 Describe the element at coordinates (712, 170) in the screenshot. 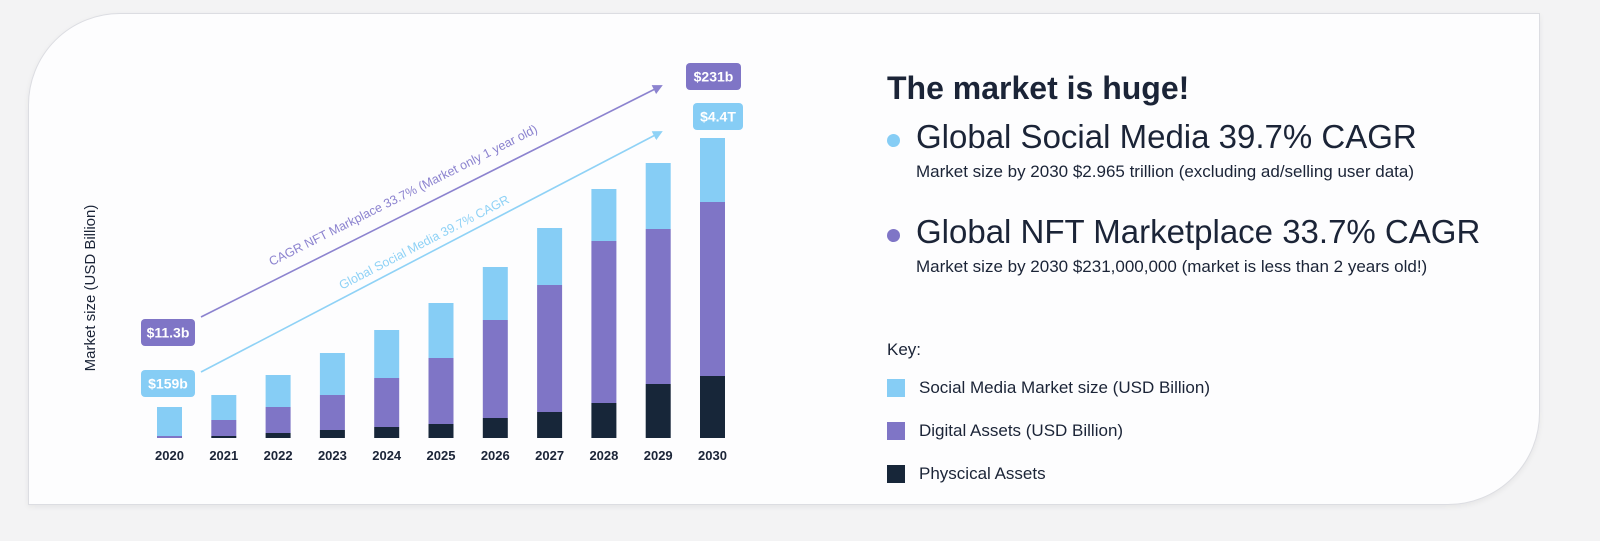

I see `bar-social-2030` at that location.